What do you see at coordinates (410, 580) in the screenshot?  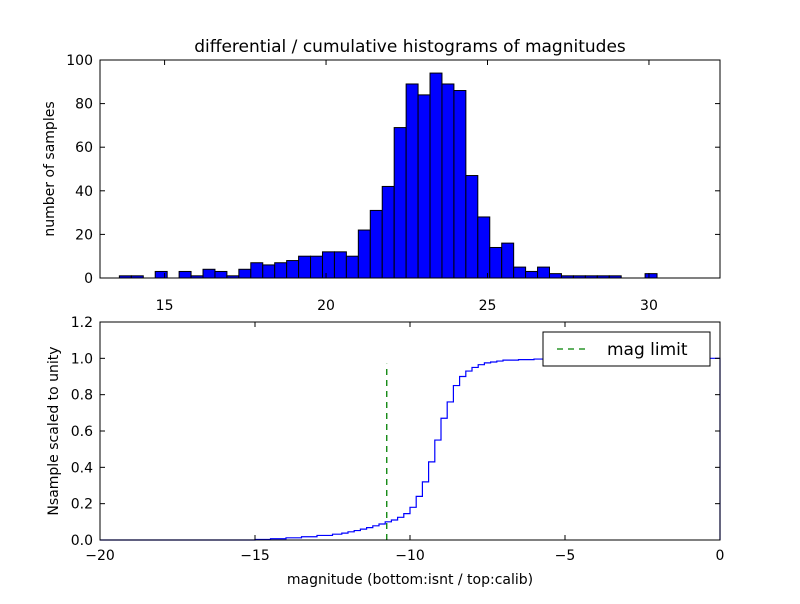 I see `cumulative-x-axis-label: magnitude (bottom:isnt / top:calib)` at bounding box center [410, 580].